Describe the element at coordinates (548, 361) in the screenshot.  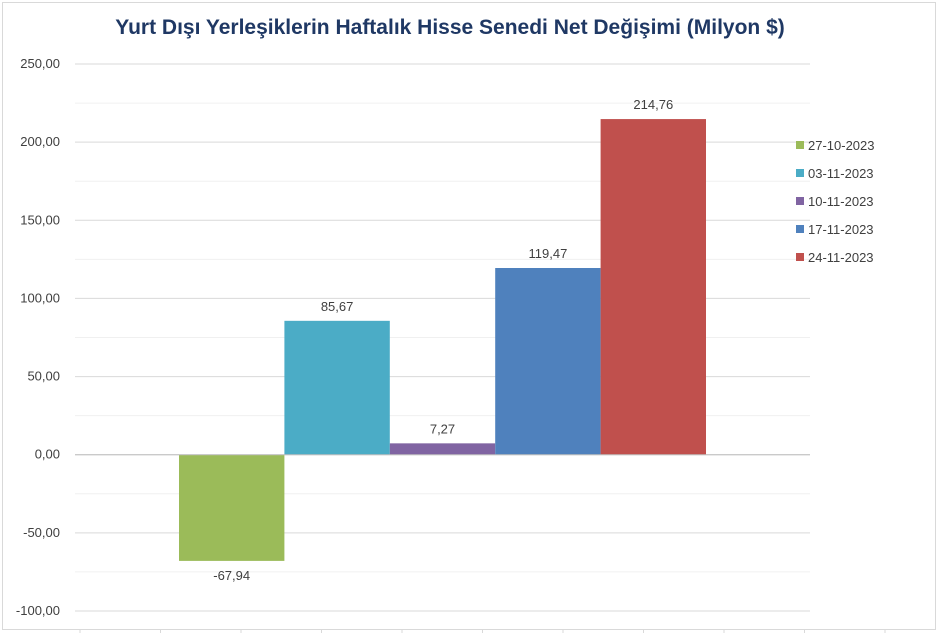
I see `bar-17-11-2023` at that location.